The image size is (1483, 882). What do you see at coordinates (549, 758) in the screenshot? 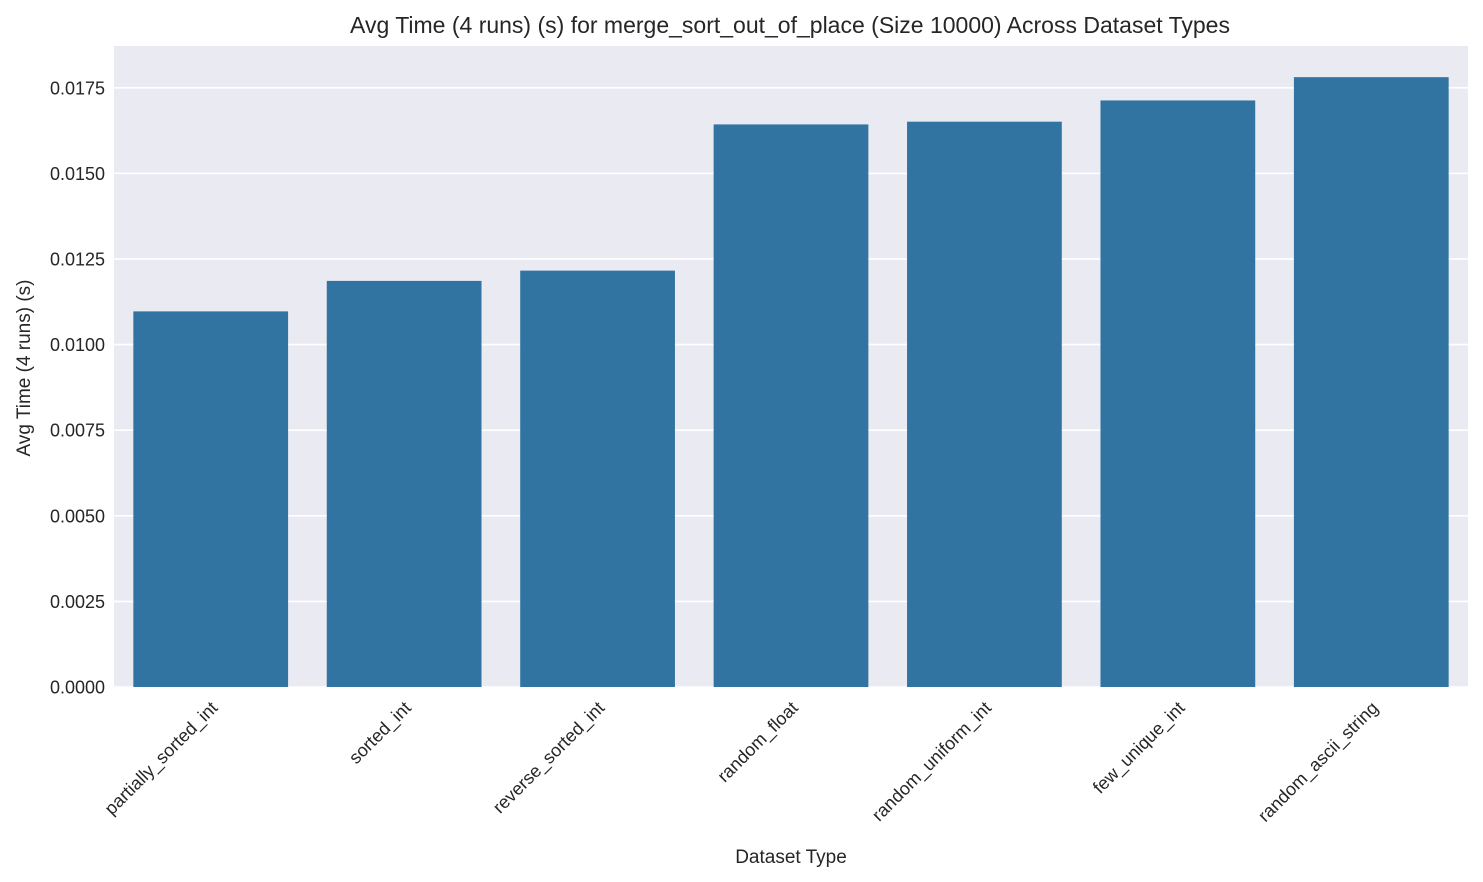
I see `x-tick-label: reverse_sorted_int` at bounding box center [549, 758].